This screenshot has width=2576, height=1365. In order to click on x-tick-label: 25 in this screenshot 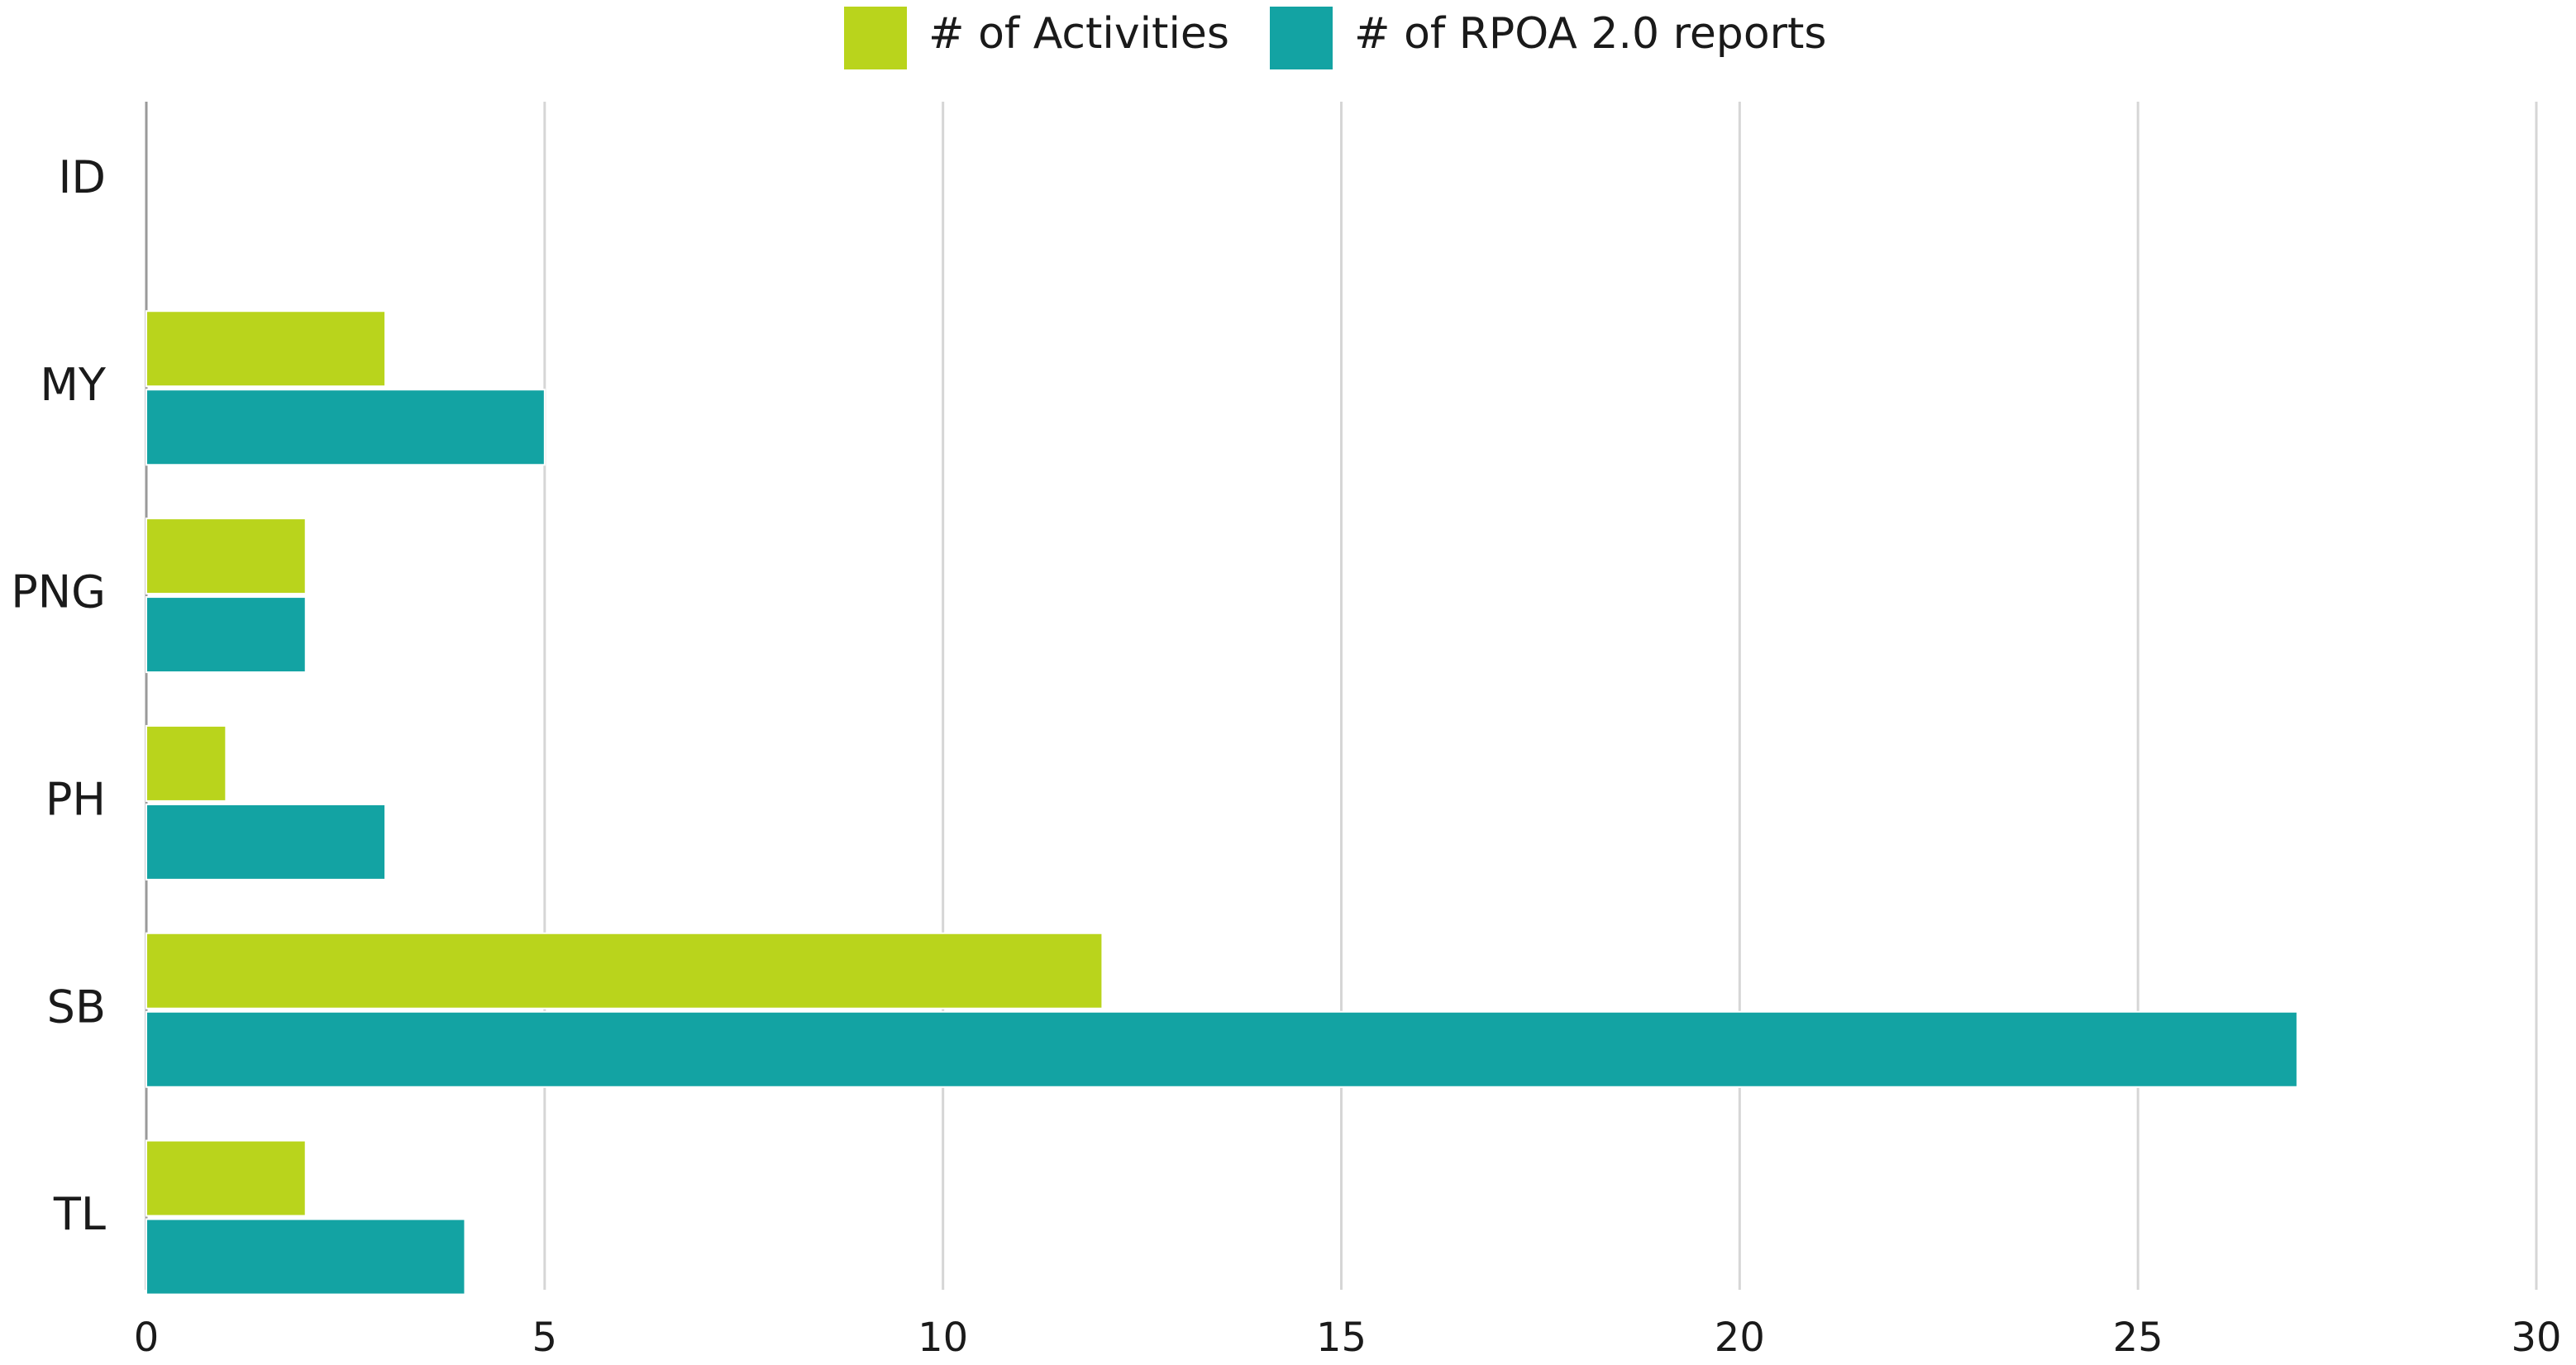, I will do `click(2138, 1338)`.